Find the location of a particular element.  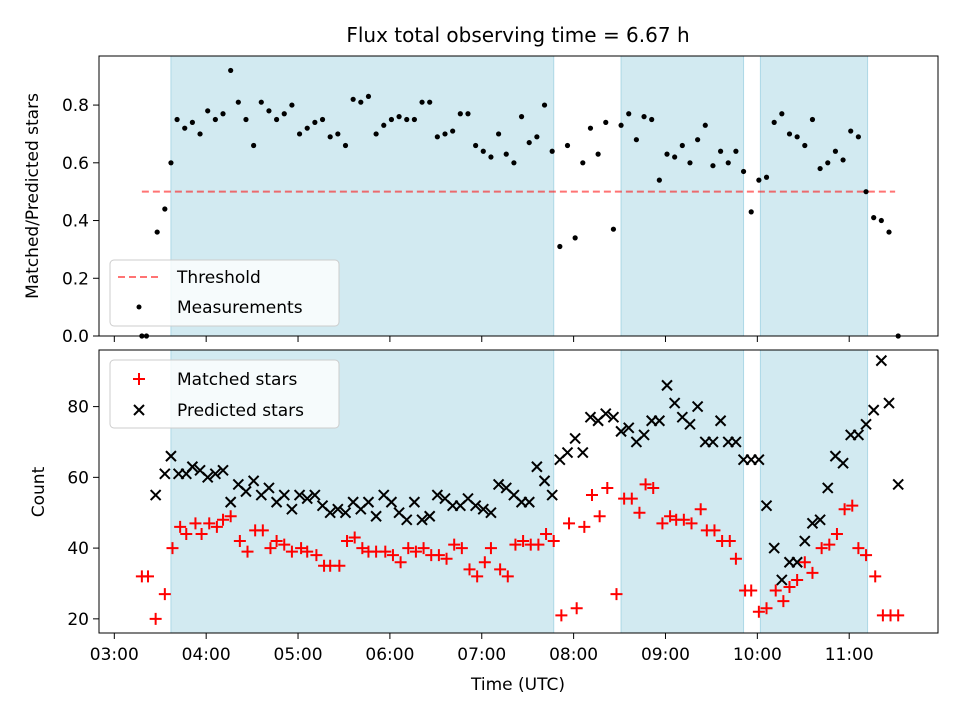

legend-predicted-swatch is located at coordinates (139, 410).